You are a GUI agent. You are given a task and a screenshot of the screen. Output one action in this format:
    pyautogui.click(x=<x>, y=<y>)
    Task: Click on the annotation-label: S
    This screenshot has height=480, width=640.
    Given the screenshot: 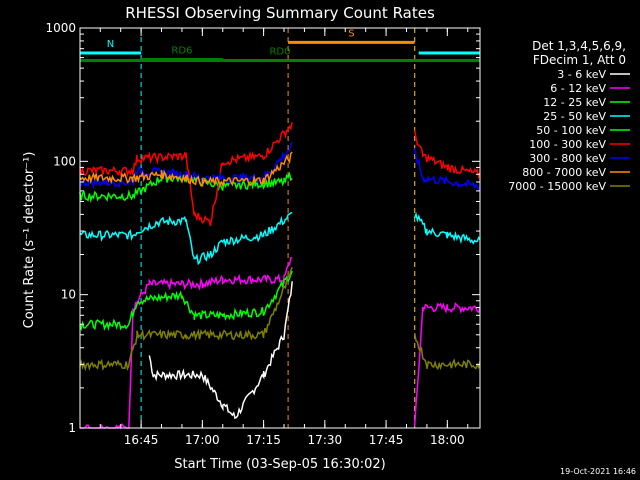 What is the action you would take?
    pyautogui.click(x=351, y=33)
    